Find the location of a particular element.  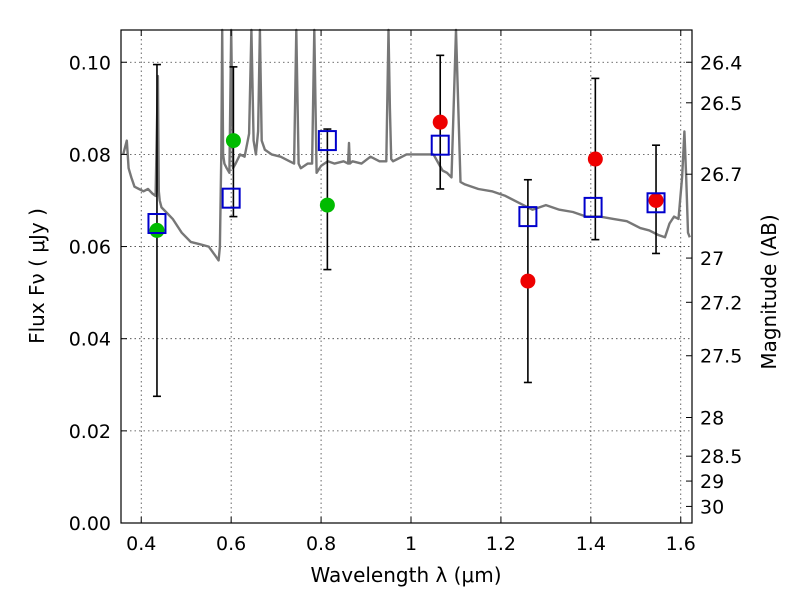

x-axis-title: Wavelength λ (μm) is located at coordinates (405, 575).